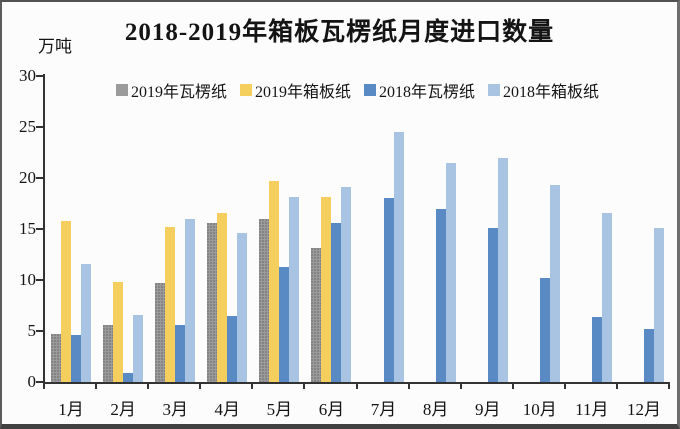 This screenshot has height=429, width=680. What do you see at coordinates (398, 257) in the screenshot?
I see `bar-2018年箱板纸-7月` at bounding box center [398, 257].